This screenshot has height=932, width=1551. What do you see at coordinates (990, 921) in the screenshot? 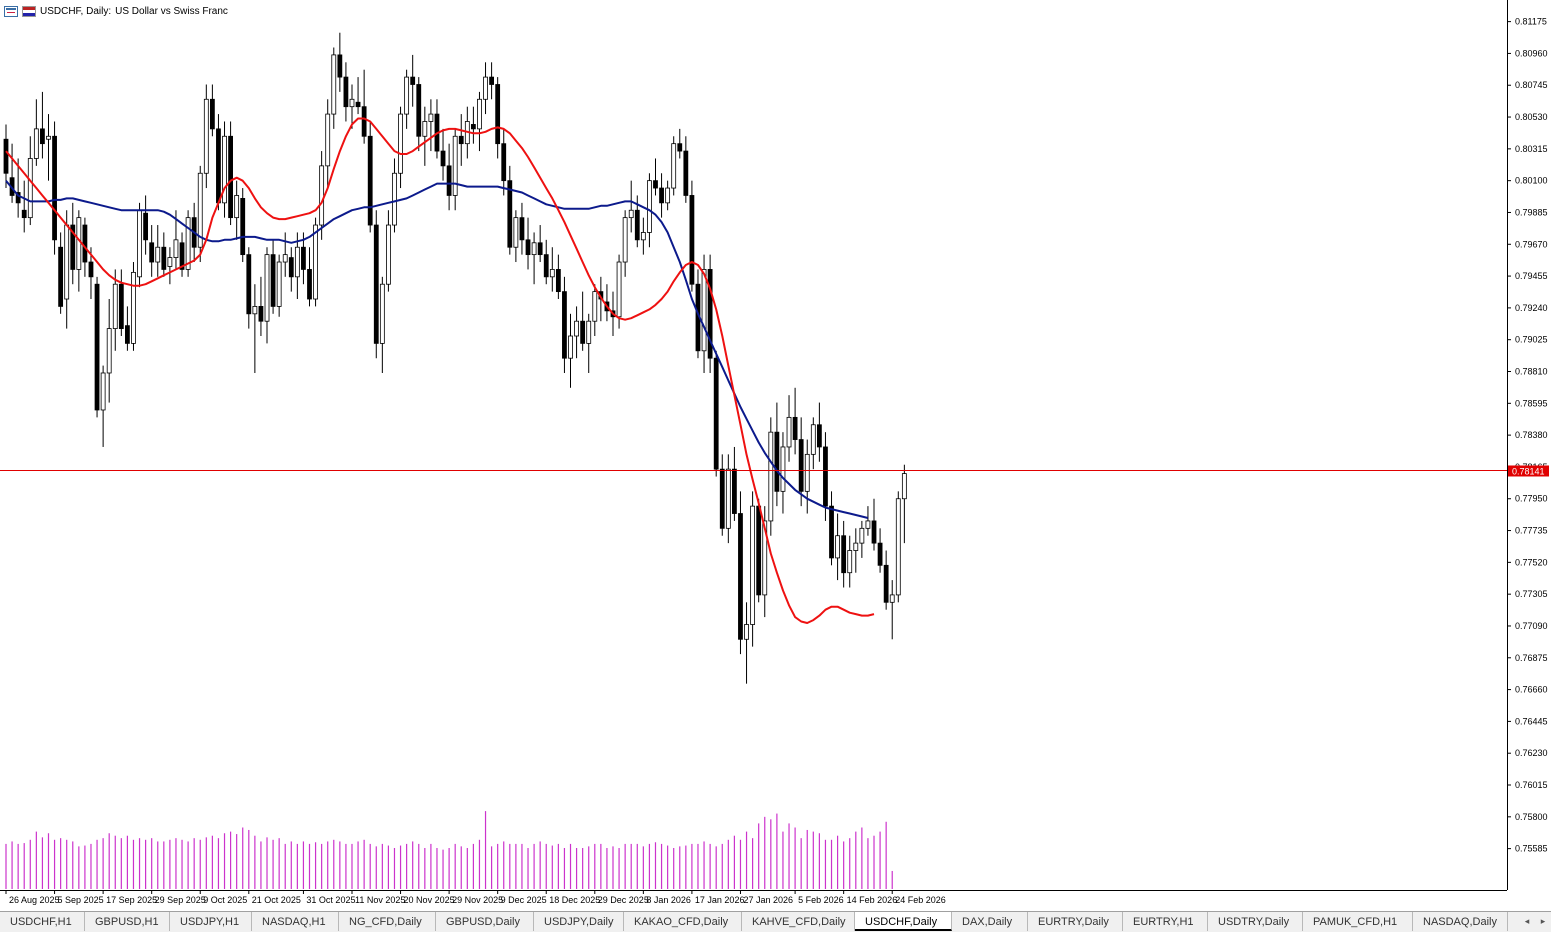
I see `tab-dax-daily: DAX,Daily` at bounding box center [990, 921].